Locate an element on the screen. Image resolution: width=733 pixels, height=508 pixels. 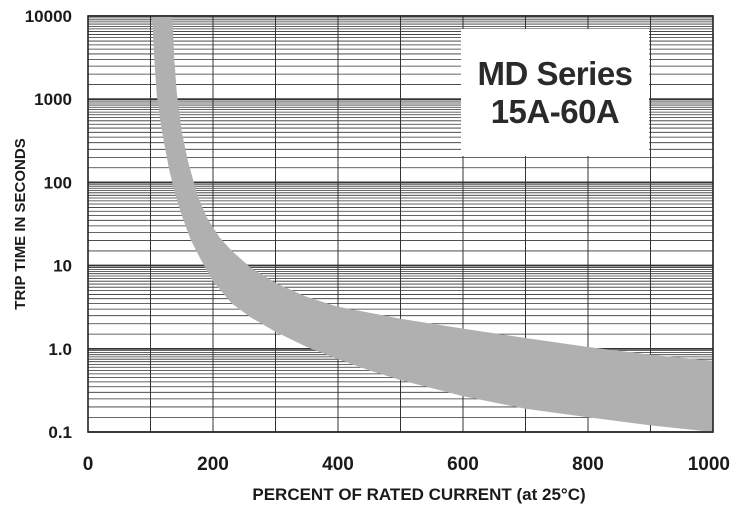
x-tick-label: 1000 is located at coordinates (709, 464).